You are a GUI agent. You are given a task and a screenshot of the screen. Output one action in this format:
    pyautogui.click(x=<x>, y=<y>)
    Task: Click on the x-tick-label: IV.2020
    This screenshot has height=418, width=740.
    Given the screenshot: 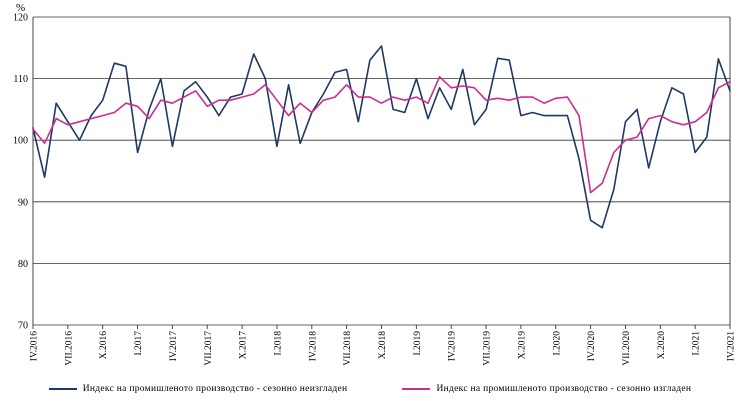 What is the action you would take?
    pyautogui.click(x=592, y=346)
    